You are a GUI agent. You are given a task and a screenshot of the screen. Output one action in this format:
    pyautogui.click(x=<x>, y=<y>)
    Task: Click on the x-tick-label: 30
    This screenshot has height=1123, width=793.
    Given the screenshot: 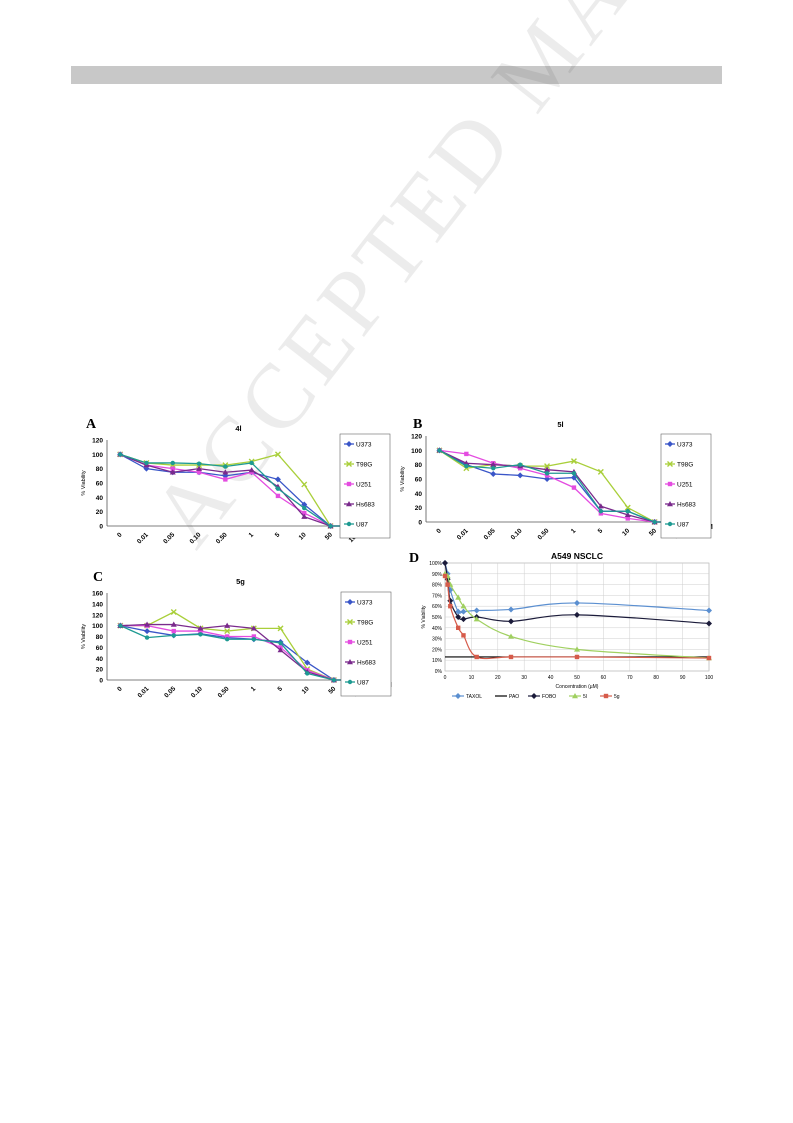 What is the action you would take?
    pyautogui.click(x=524, y=678)
    